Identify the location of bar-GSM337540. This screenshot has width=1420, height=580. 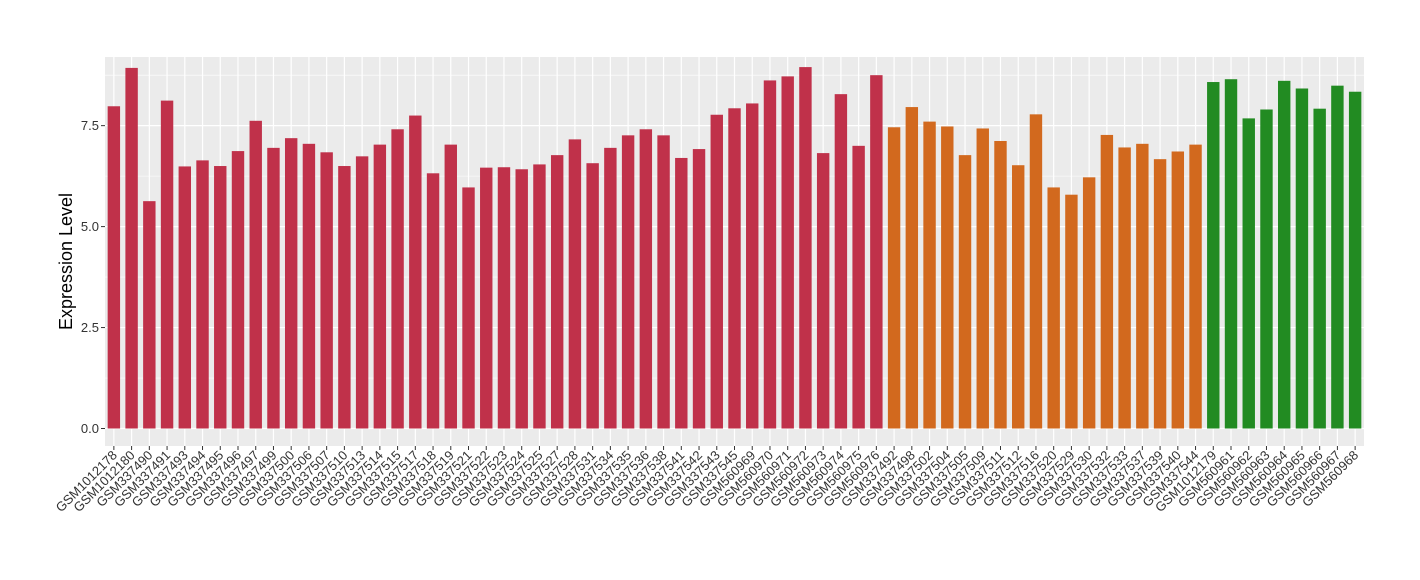
(1178, 290).